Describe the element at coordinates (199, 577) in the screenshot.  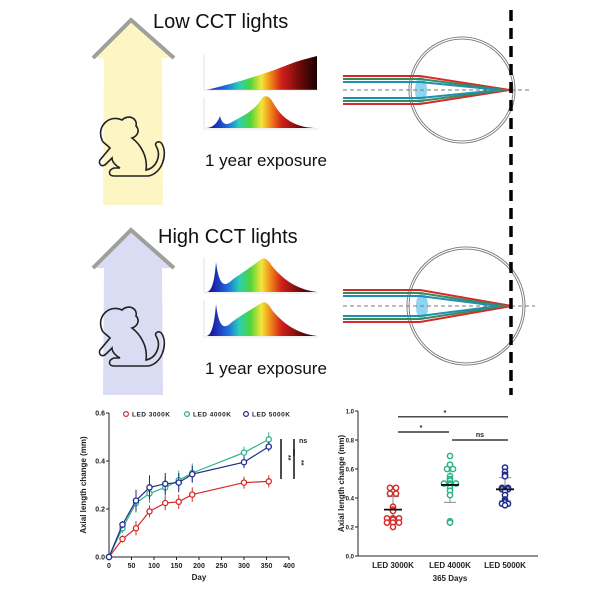
I see `x-axis-label: Day` at that location.